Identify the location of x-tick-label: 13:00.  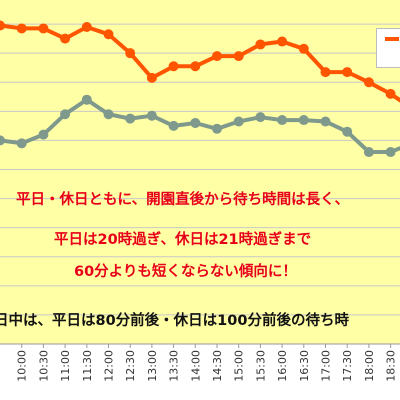
(152, 366).